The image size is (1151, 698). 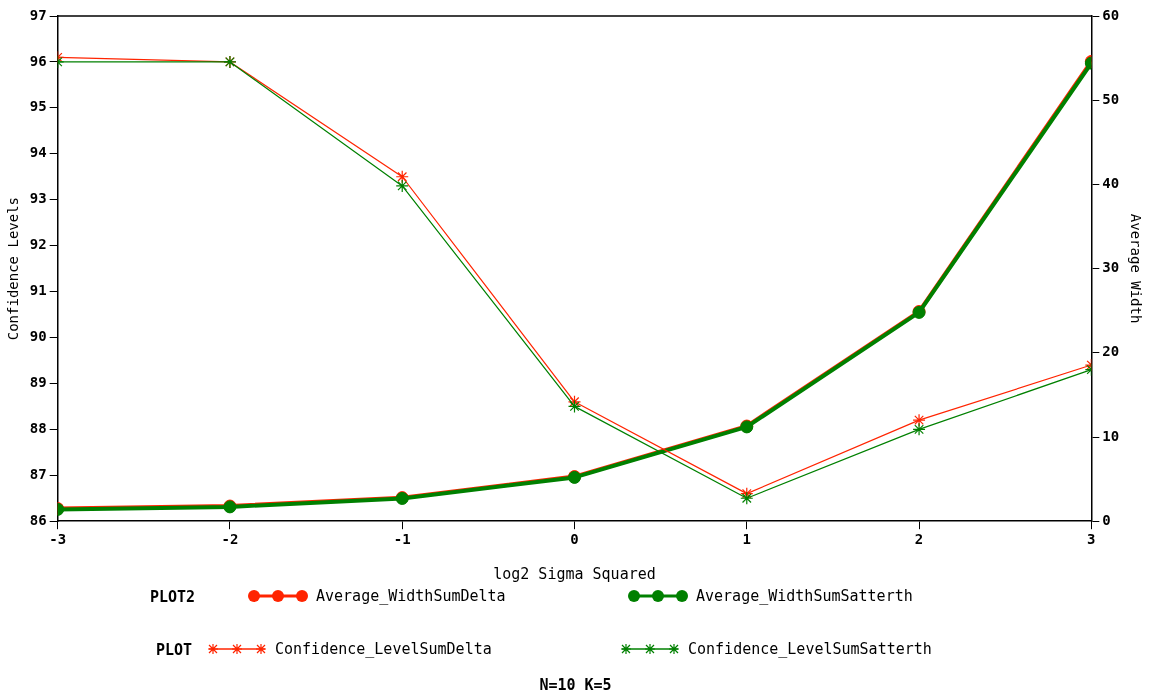 I want to click on text: PLOT, so click(x=174, y=650).